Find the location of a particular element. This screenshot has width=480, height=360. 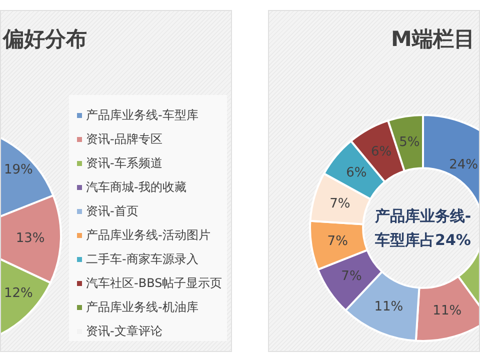

data-label: 19% is located at coordinates (18, 170).